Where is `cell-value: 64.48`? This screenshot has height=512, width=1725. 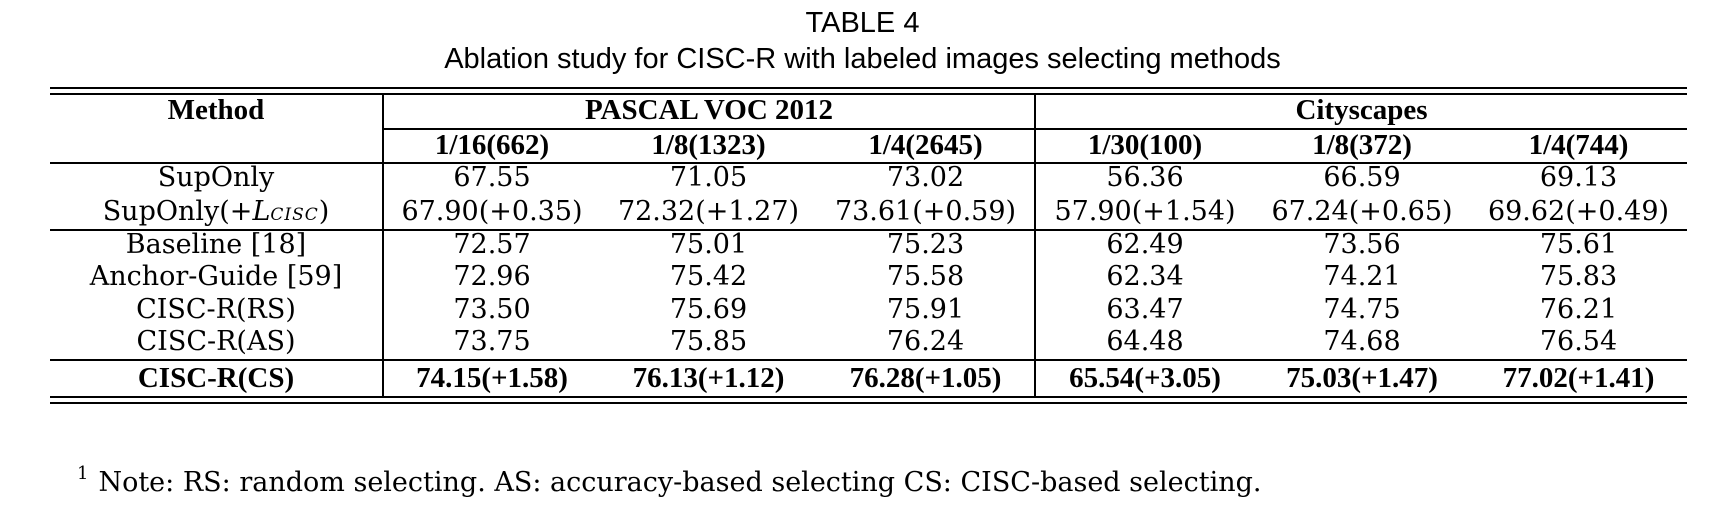 cell-value: 64.48 is located at coordinates (1145, 341).